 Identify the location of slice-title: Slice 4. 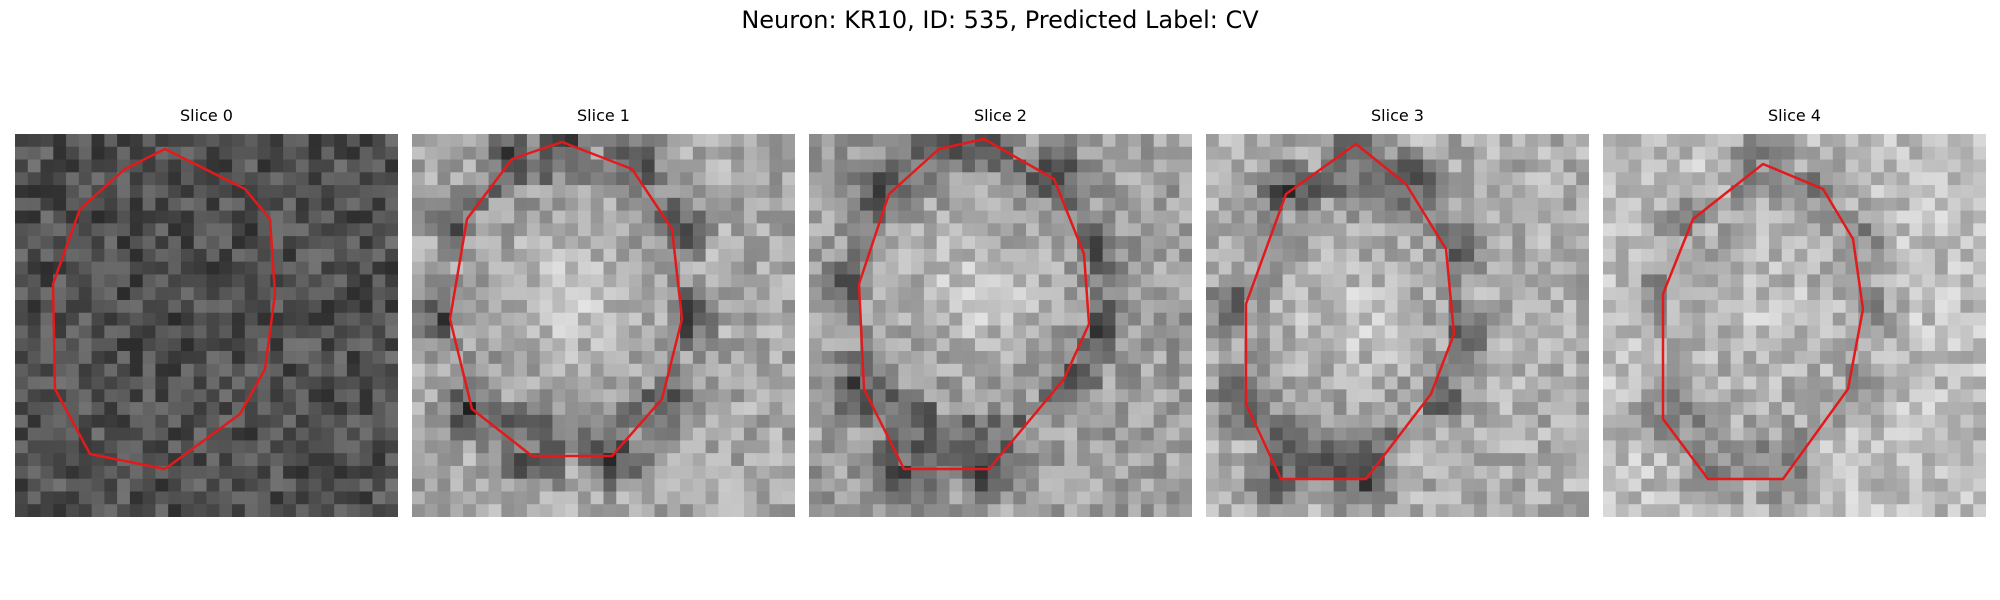
(1794, 115).